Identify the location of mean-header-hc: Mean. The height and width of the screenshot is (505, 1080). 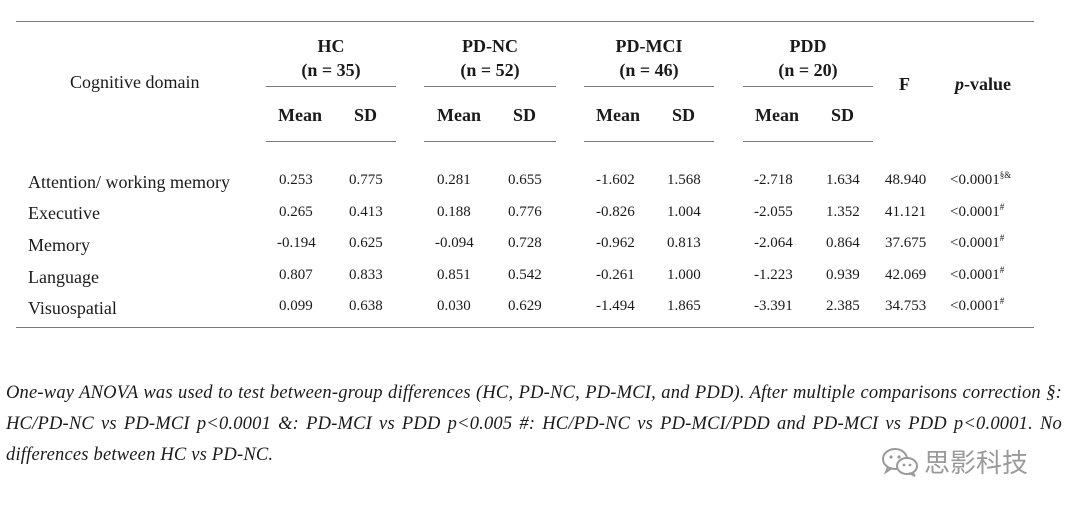
(300, 115).